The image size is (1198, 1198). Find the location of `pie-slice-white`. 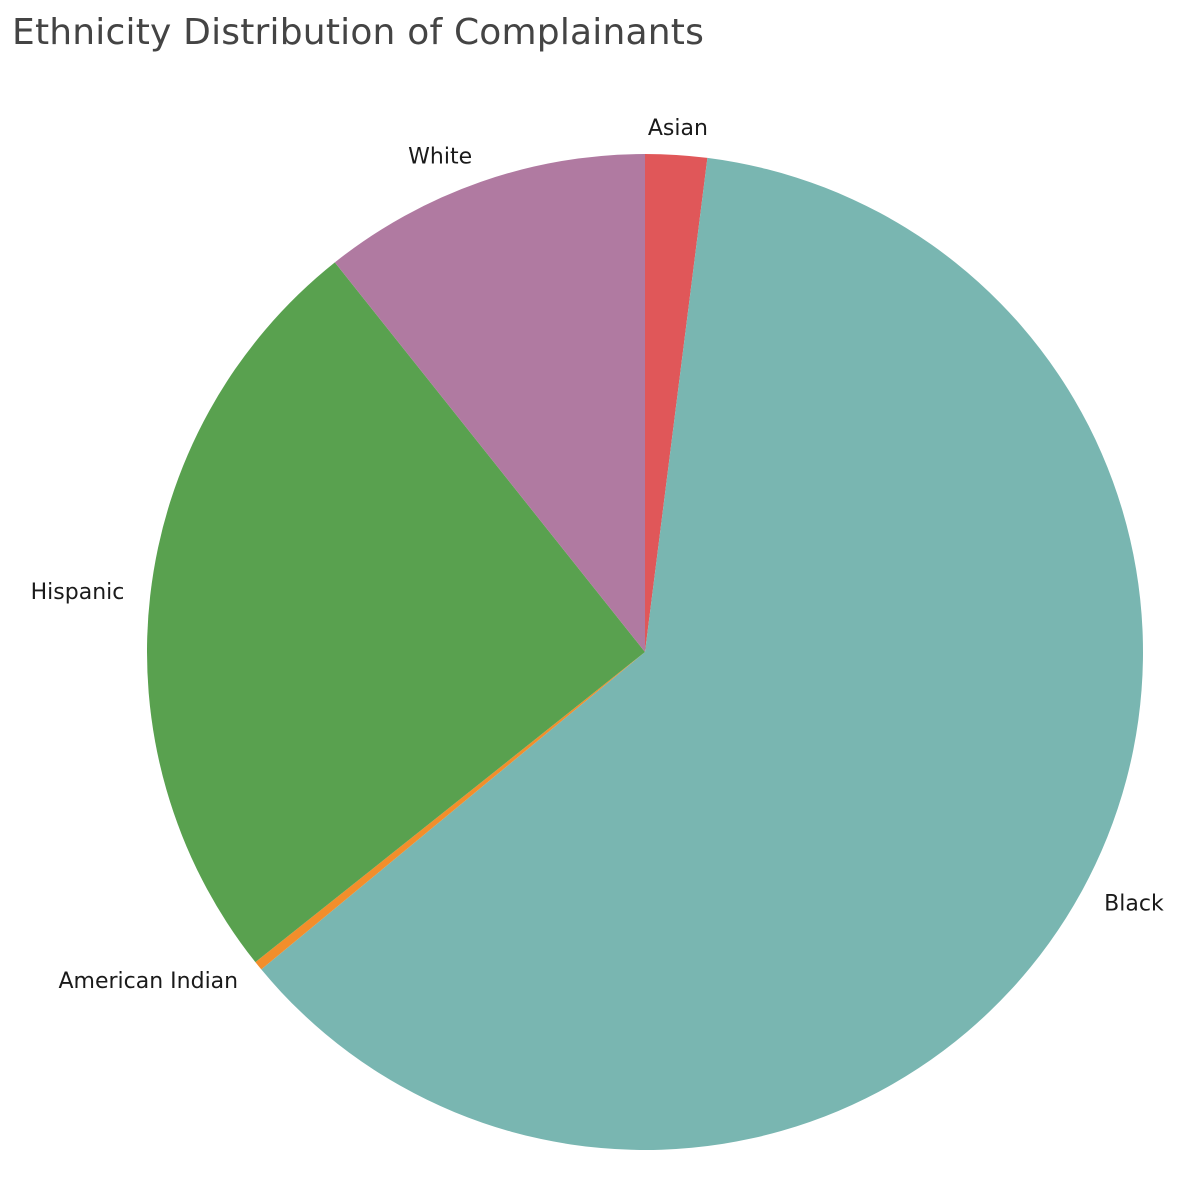

pie-slice-white is located at coordinates (489, 403).